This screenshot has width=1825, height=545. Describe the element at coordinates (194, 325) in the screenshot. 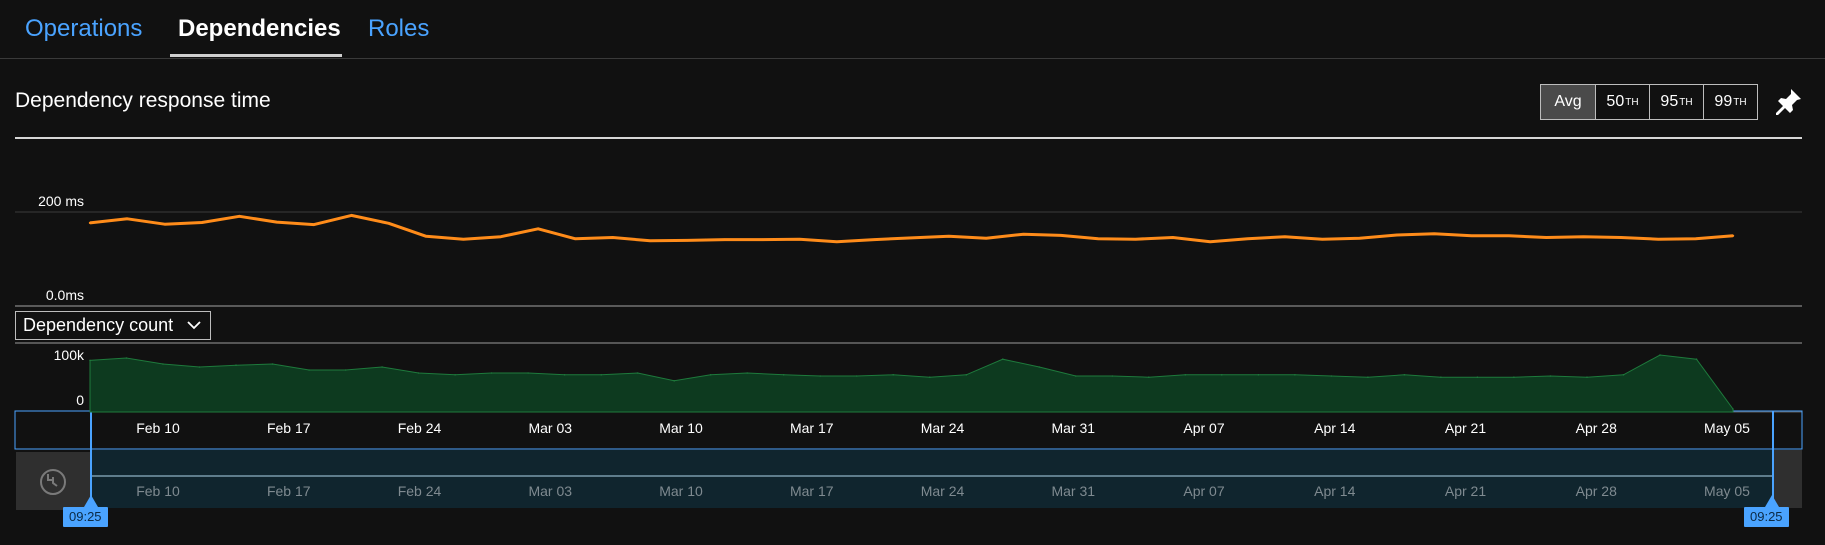

I see `chevron-down-icon` at that location.